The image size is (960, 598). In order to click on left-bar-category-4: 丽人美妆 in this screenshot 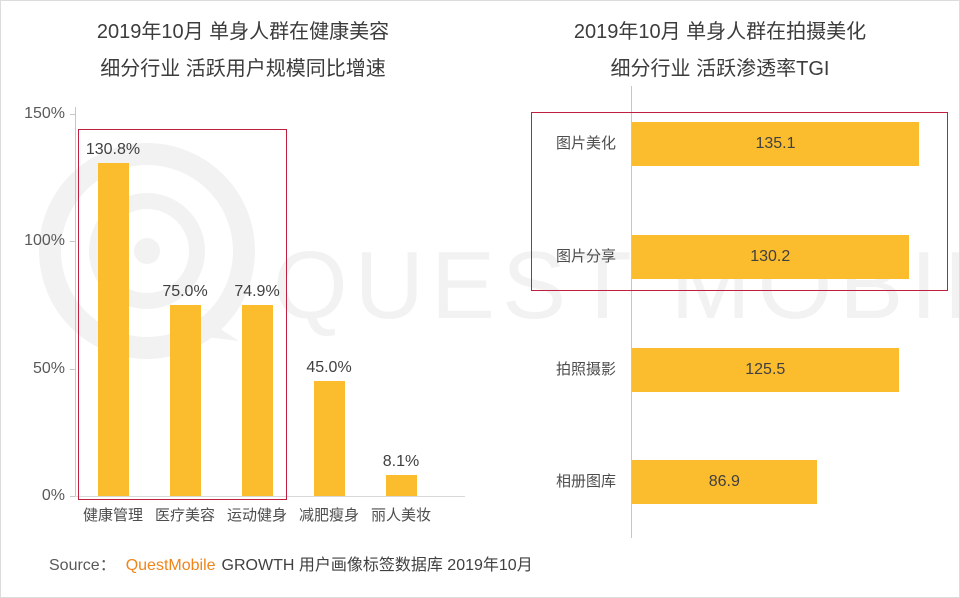, I will do `click(400, 515)`.